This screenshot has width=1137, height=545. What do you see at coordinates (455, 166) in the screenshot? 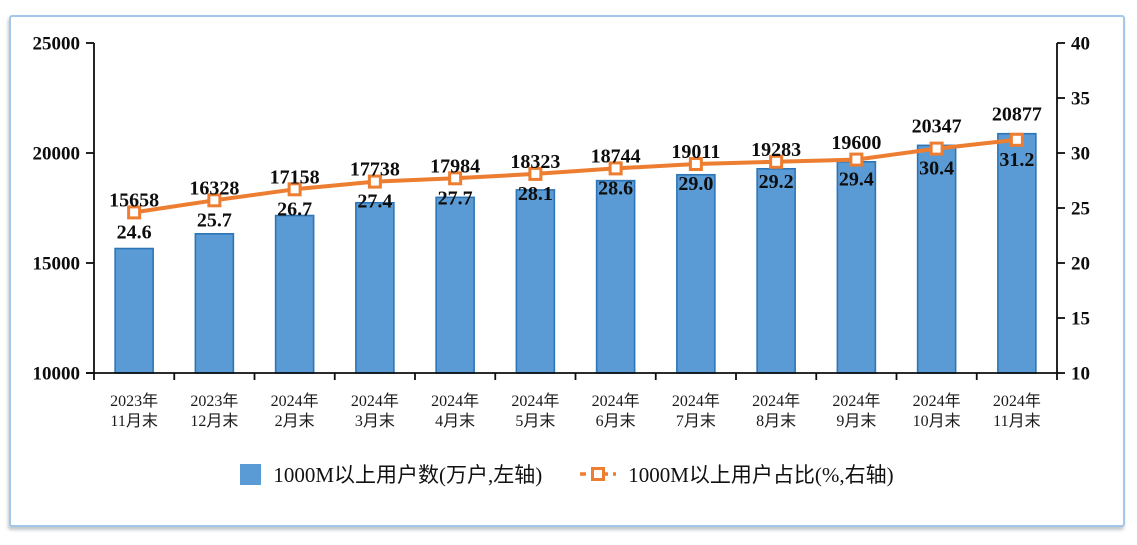
I see `bar-value-label: 17984` at bounding box center [455, 166].